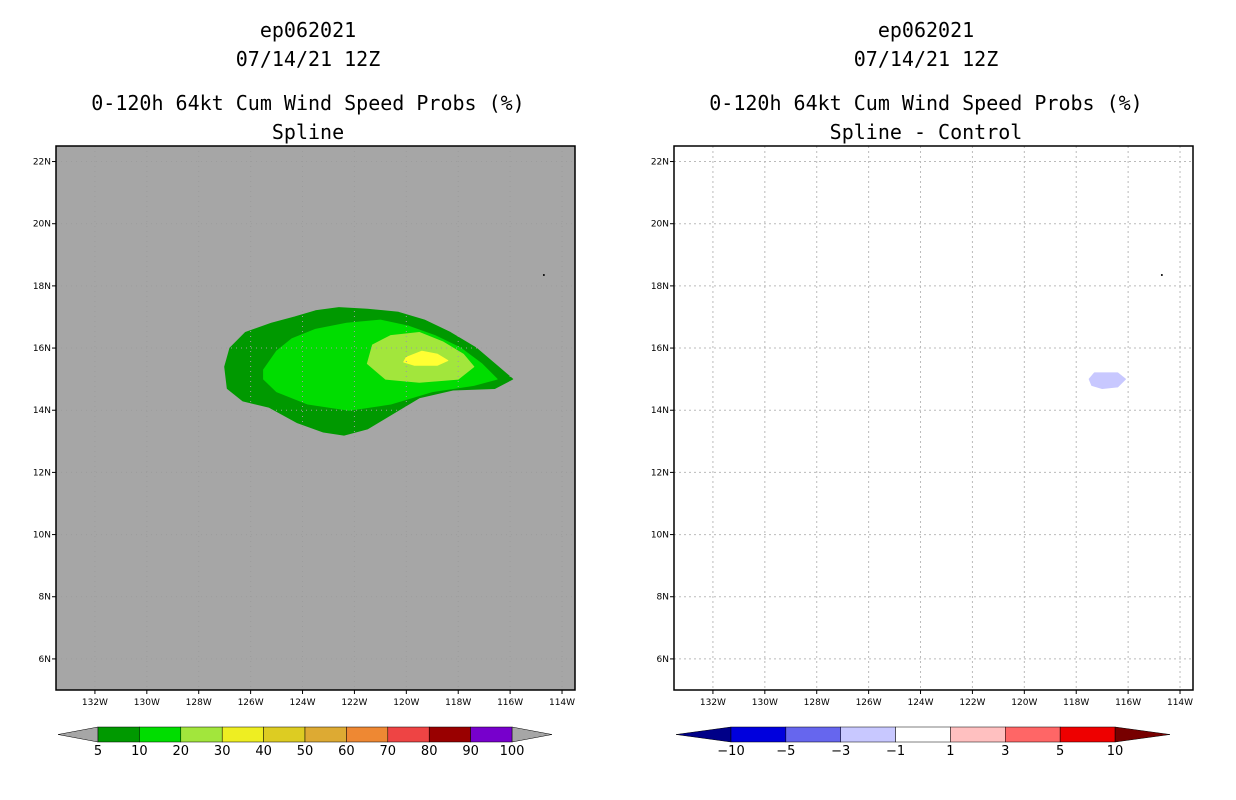 Image resolution: width=1236 pixels, height=800 pixels. Describe the element at coordinates (532, 734) in the screenshot. I see `left-colorbar-over-arrow` at that location.